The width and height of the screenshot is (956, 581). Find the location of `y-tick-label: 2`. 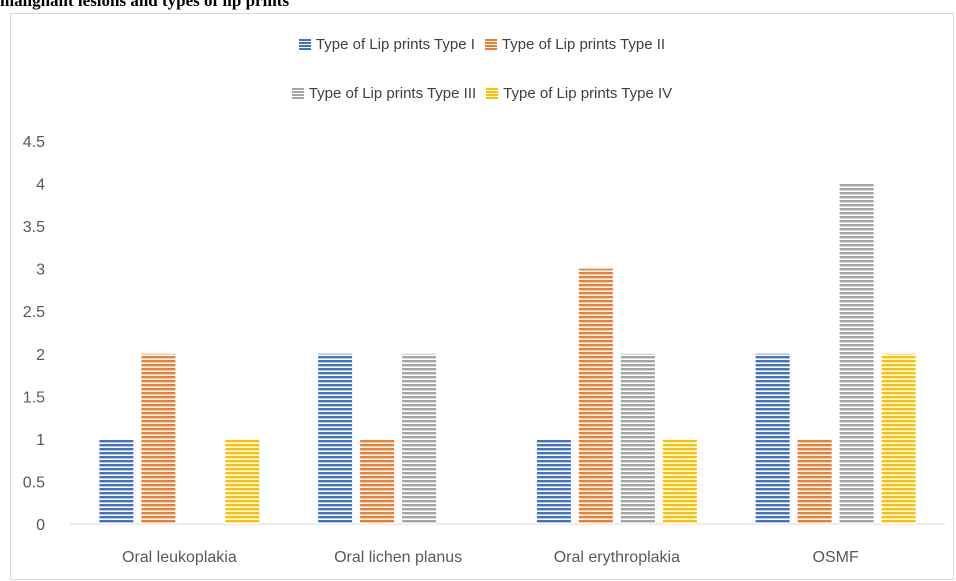

y-tick-label: 2 is located at coordinates (40, 355).